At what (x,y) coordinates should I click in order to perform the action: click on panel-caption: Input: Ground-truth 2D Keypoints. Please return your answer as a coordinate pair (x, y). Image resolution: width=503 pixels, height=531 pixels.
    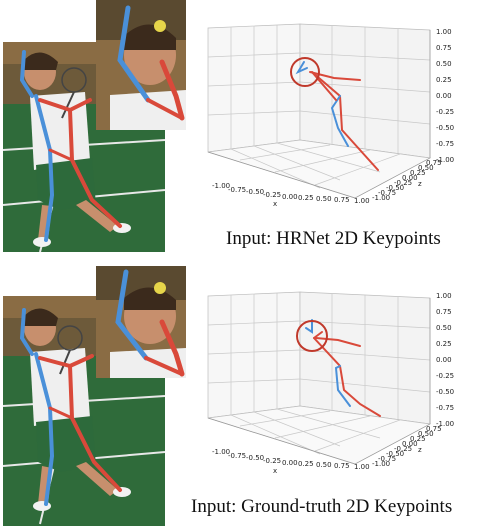
    Looking at the image, I should click on (322, 506).